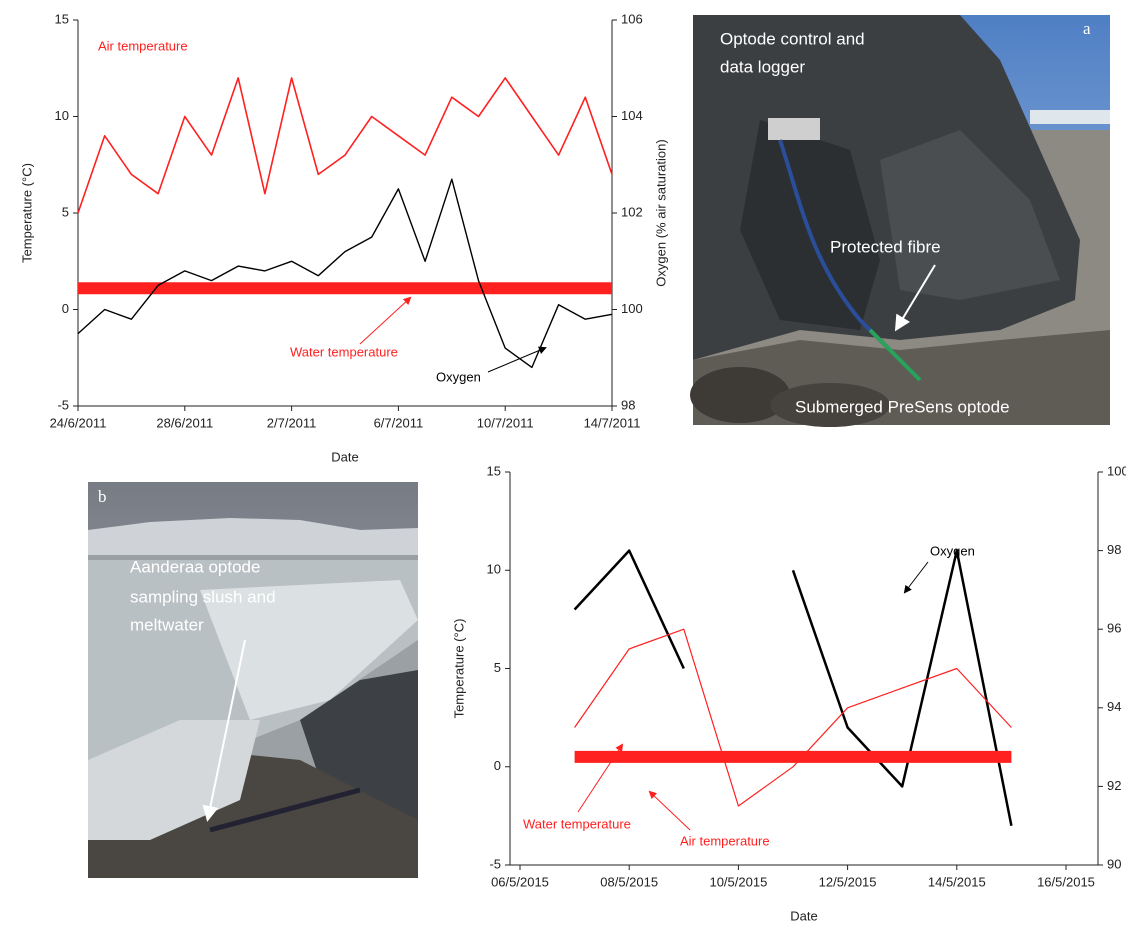 This screenshot has height=926, width=1126. What do you see at coordinates (1087, 28) in the screenshot?
I see `panel-label: a` at bounding box center [1087, 28].